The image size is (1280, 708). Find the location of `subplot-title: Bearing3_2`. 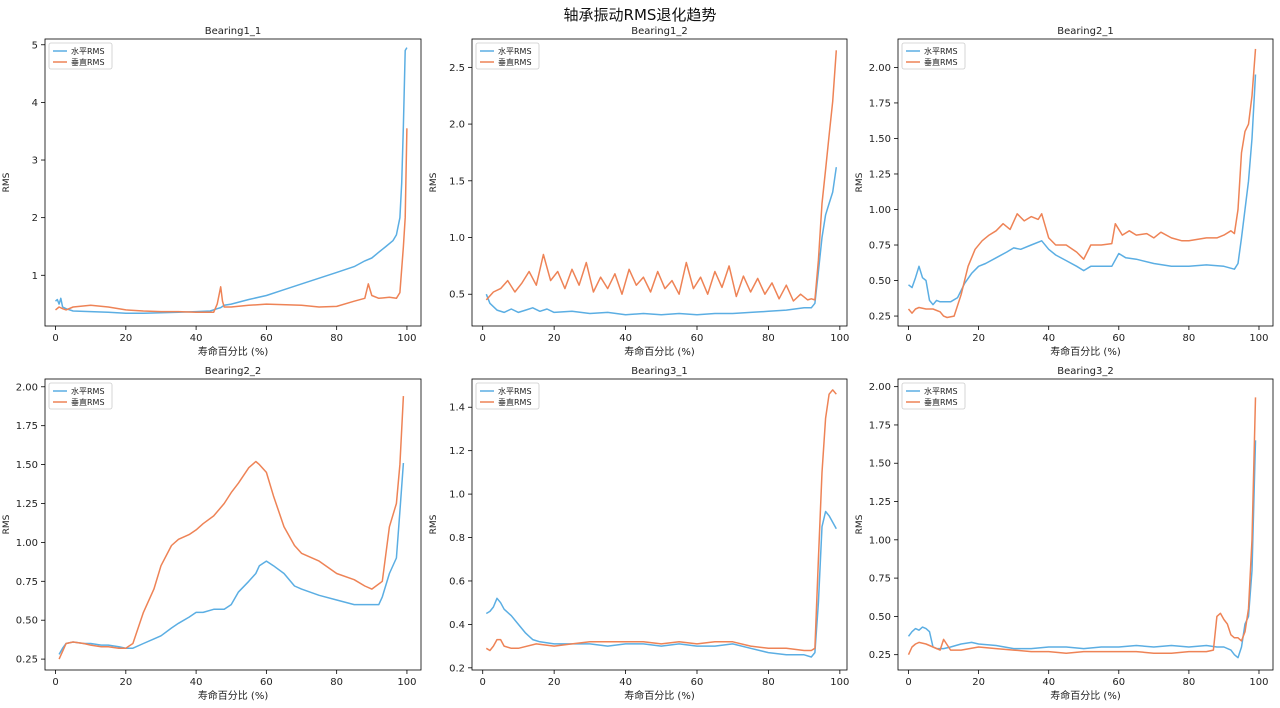

subplot-title: Bearing3_2 is located at coordinates (1085, 371).